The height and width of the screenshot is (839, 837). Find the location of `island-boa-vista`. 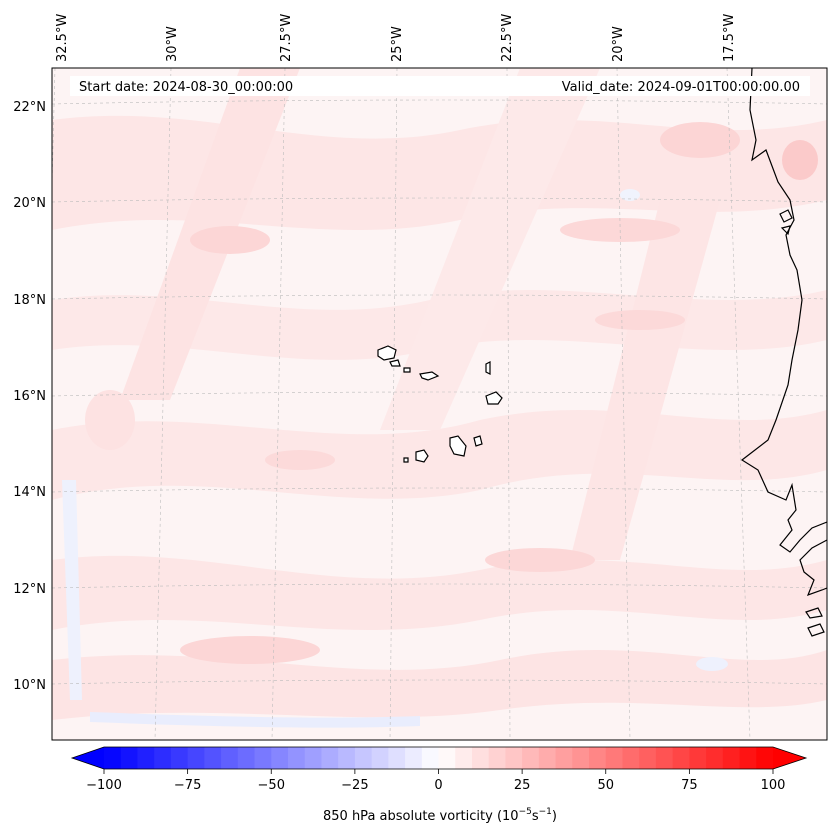

island-boa-vista is located at coordinates (494, 398).